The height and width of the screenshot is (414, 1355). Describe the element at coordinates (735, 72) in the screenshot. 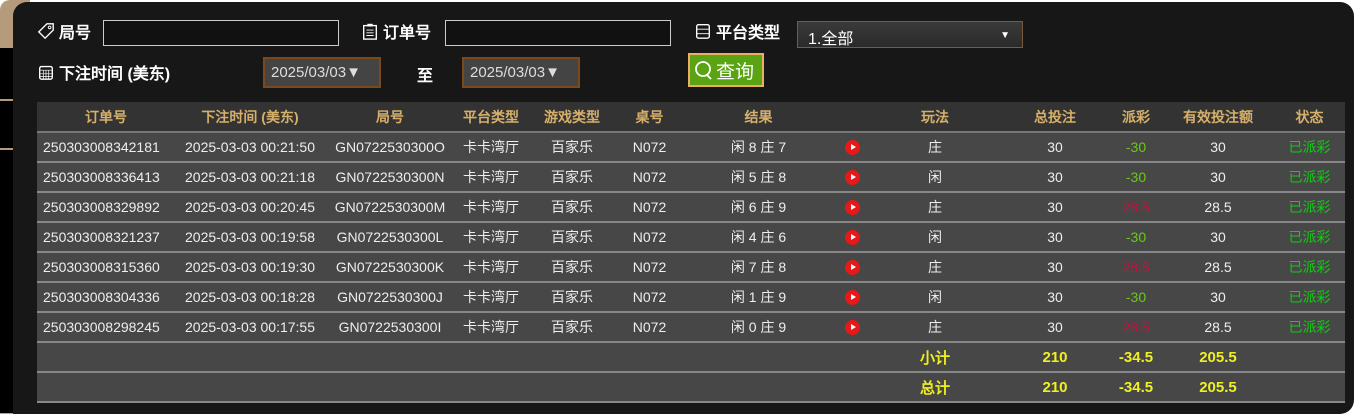

I see `query-label: 查询` at that location.